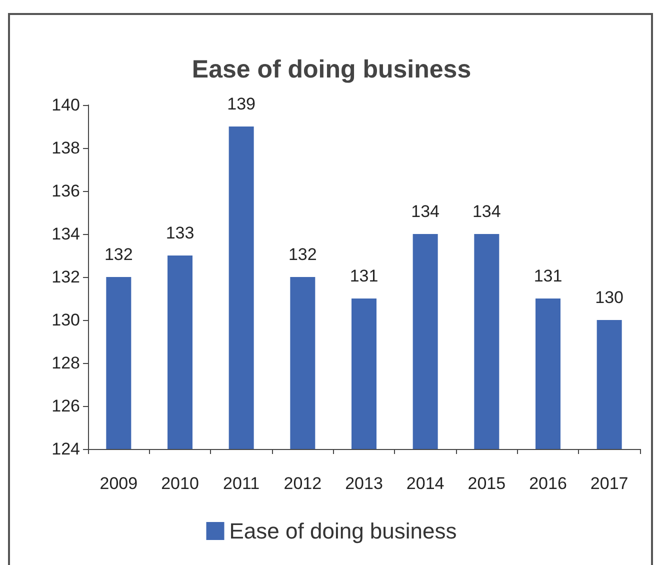 The height and width of the screenshot is (565, 663). Describe the element at coordinates (425, 483) in the screenshot. I see `x-tick-label: 2014` at that location.